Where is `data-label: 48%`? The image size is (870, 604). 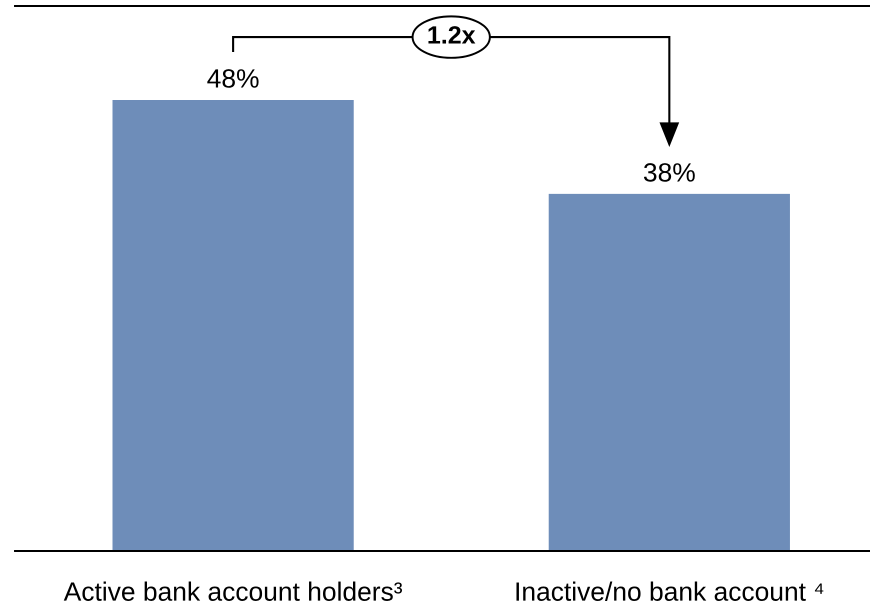
data-label: 48% is located at coordinates (233, 78).